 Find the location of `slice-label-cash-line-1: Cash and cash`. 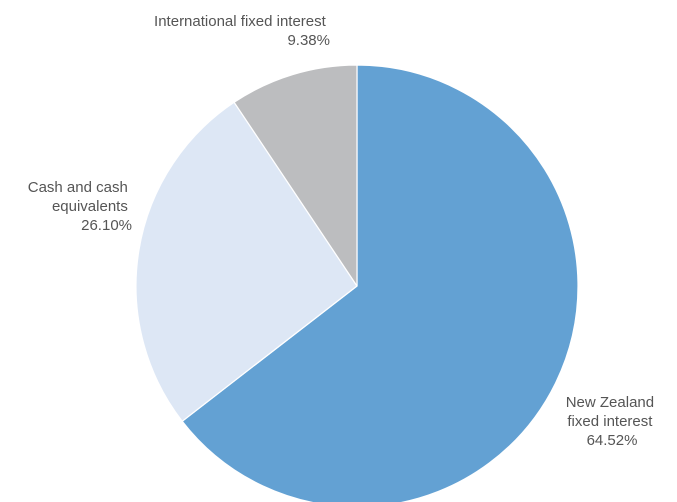

slice-label-cash-line-1: Cash and cash is located at coordinates (78, 187).